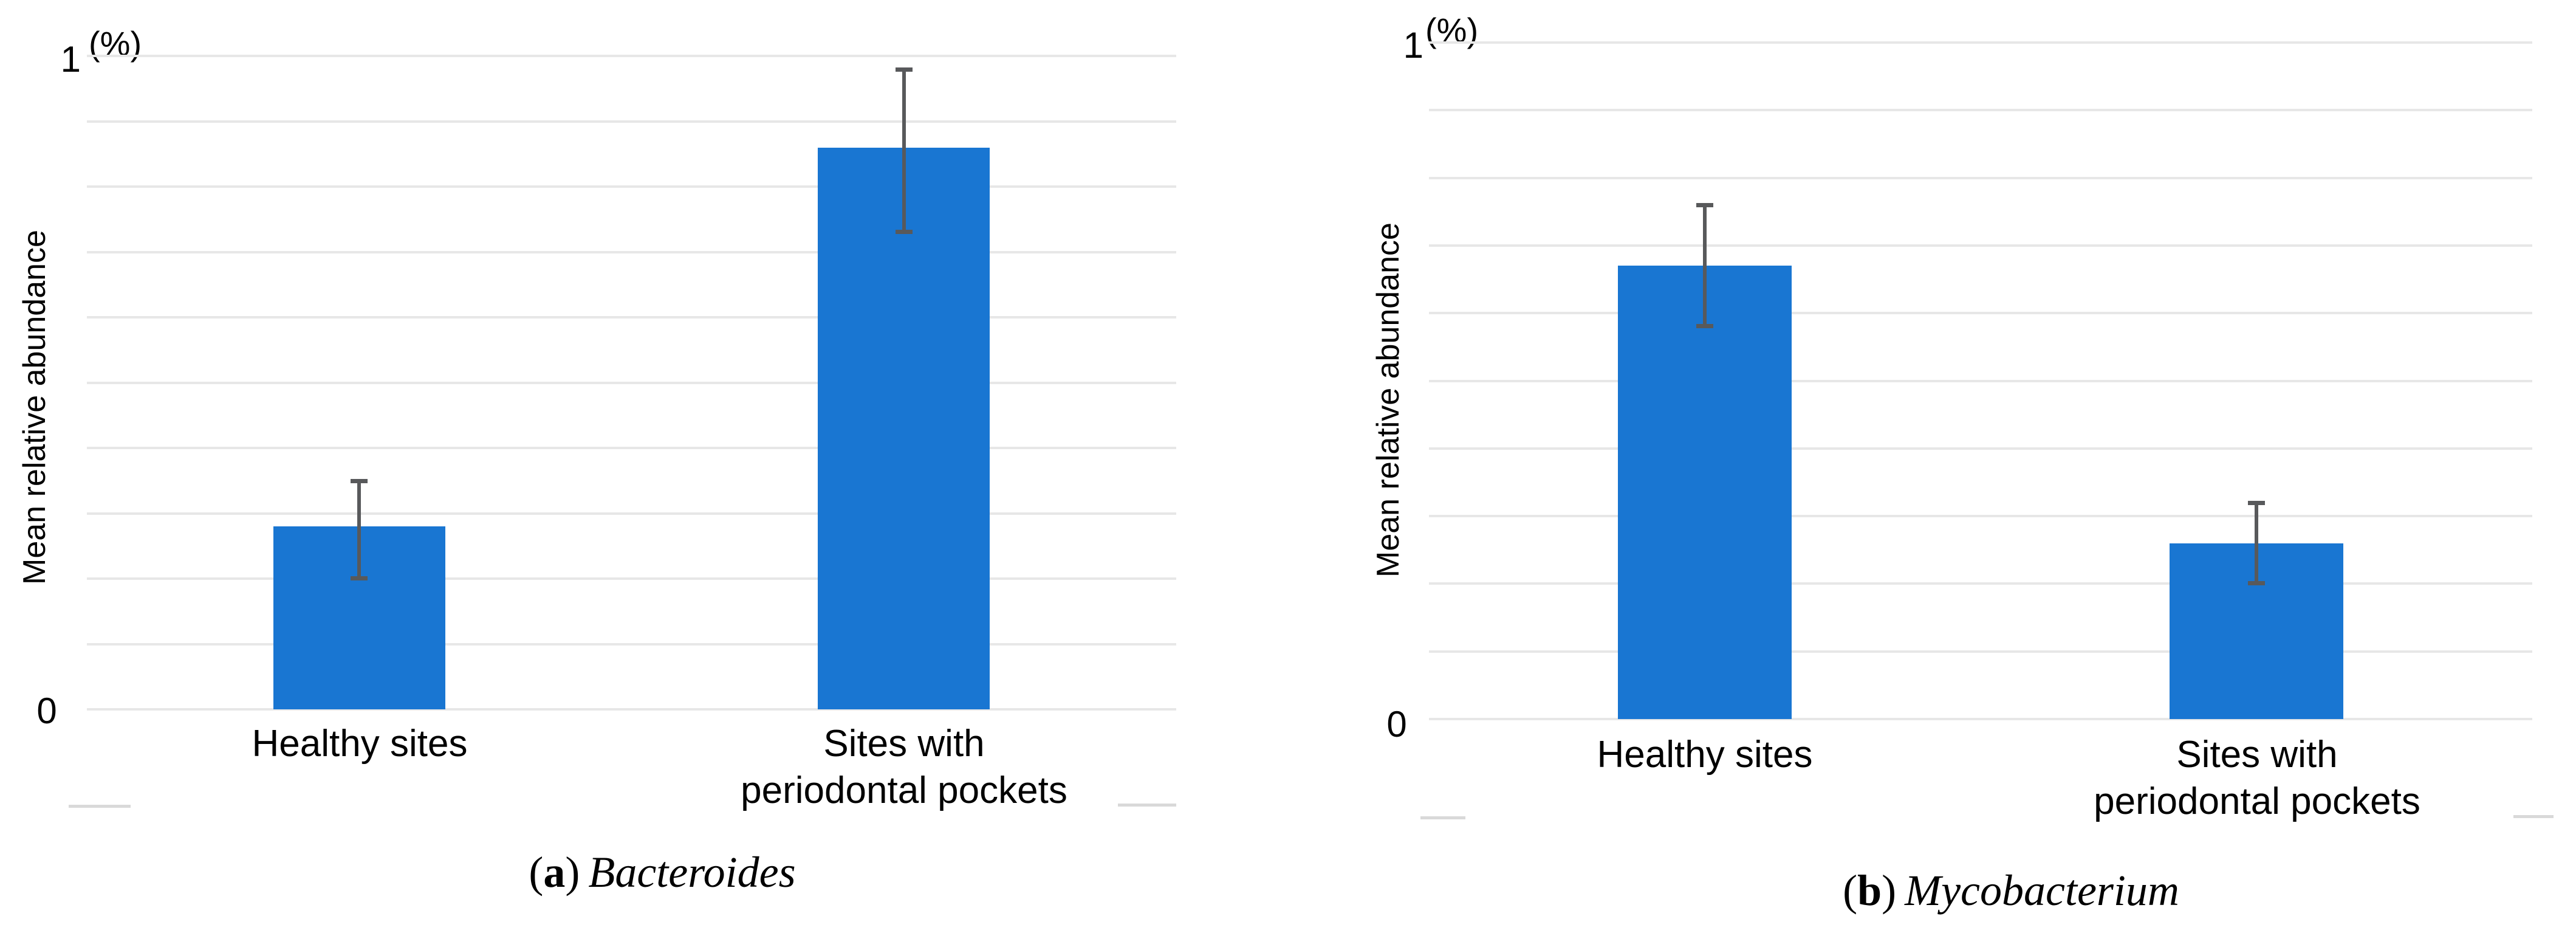  What do you see at coordinates (904, 428) in the screenshot?
I see `bar-sites-with-periodontal-pockets` at bounding box center [904, 428].